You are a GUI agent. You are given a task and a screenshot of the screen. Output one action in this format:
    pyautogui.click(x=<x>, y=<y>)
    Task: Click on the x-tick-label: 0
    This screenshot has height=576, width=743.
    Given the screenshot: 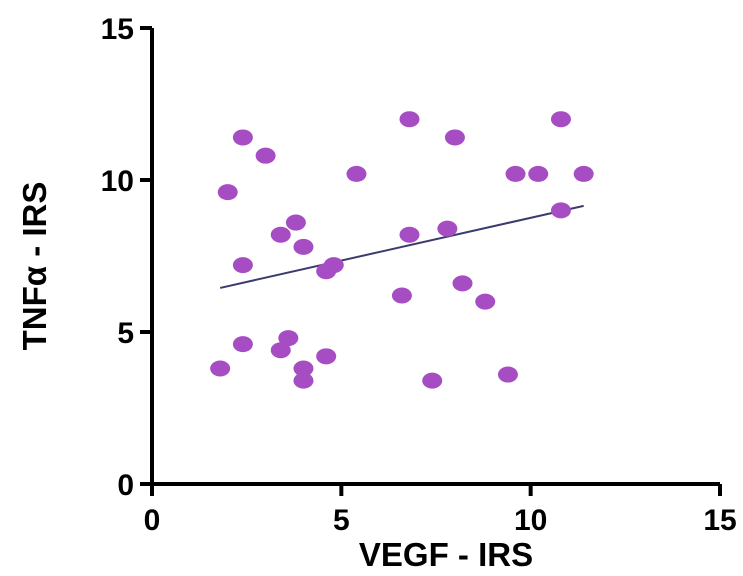 What is the action you would take?
    pyautogui.click(x=152, y=520)
    